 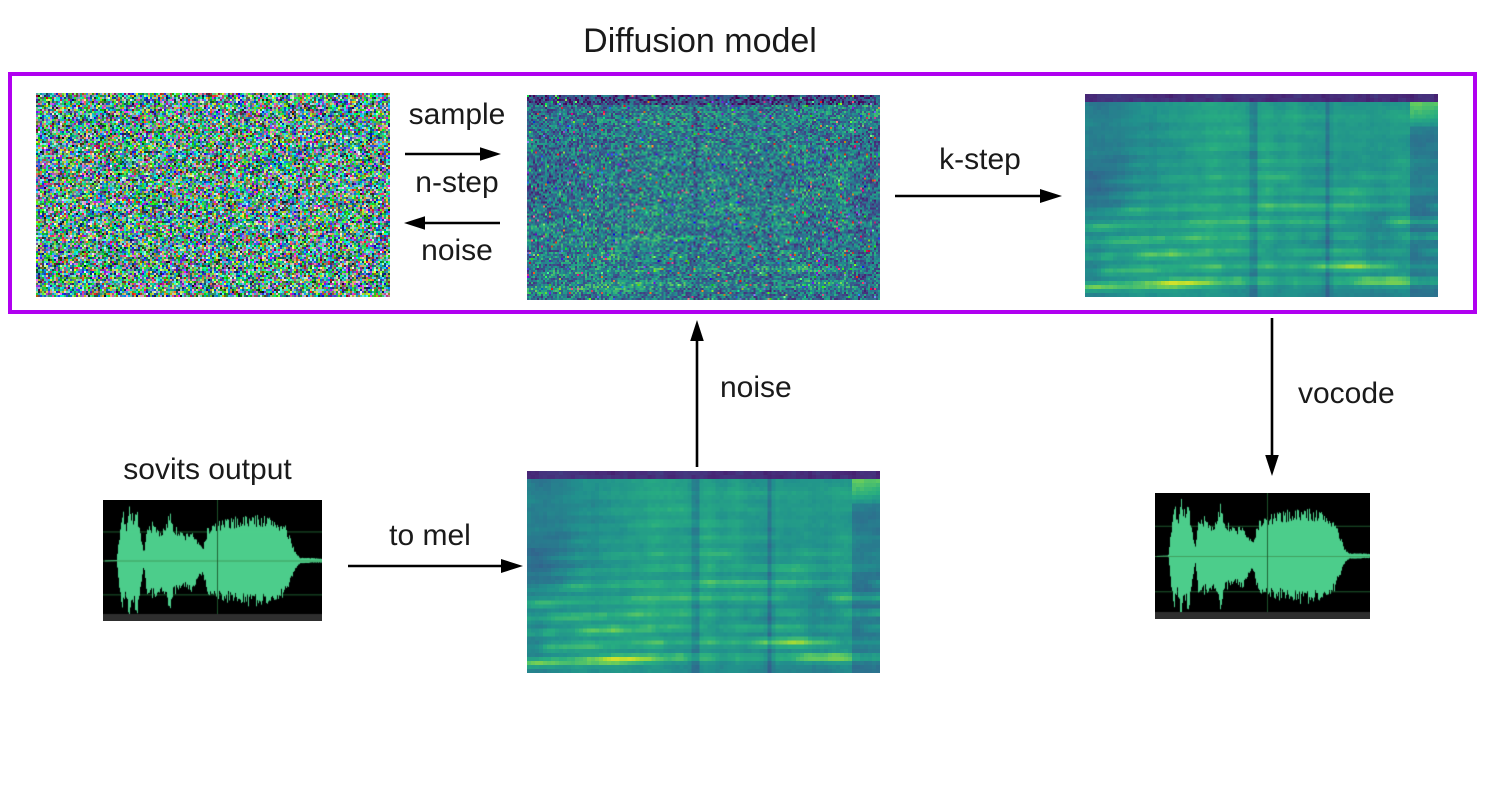 What do you see at coordinates (430, 535) in the screenshot?
I see `to-mel-label: to mel` at bounding box center [430, 535].